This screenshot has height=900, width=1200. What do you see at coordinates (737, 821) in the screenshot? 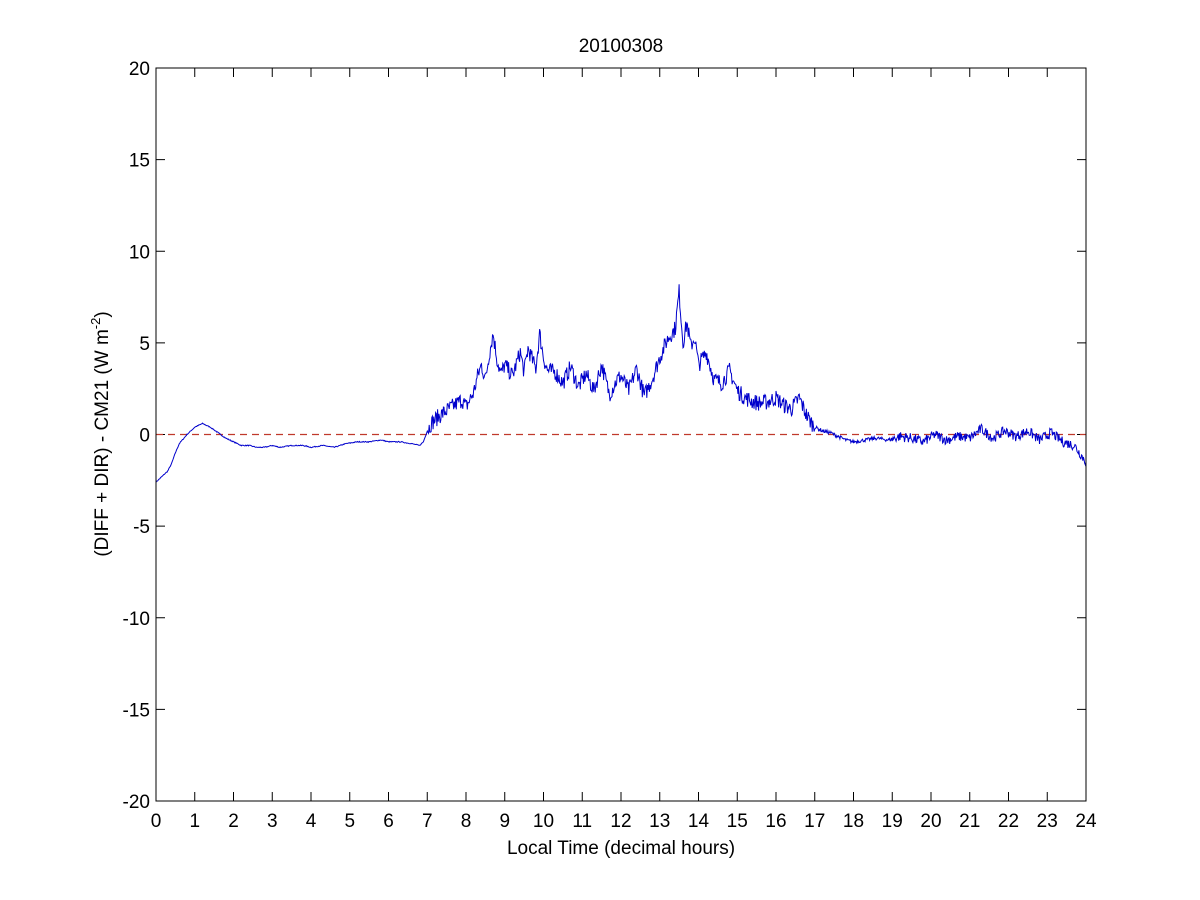
I see `x-tick-label: 15` at bounding box center [737, 821].